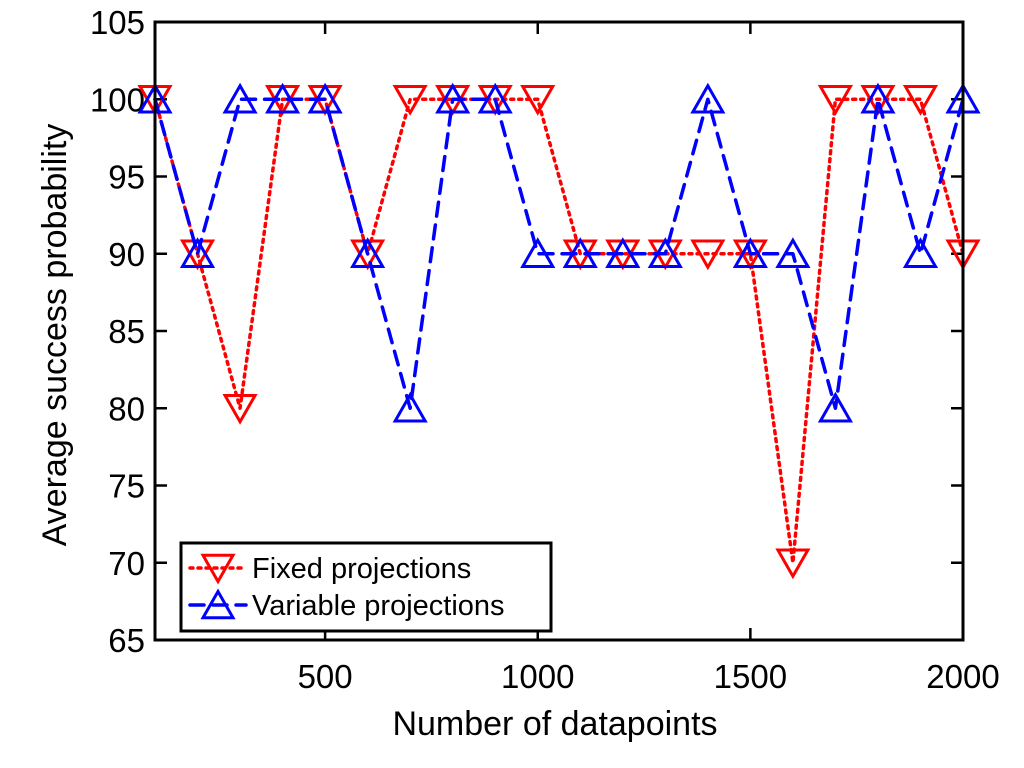  What do you see at coordinates (126, 408) in the screenshot?
I see `y-tick-label: 80` at bounding box center [126, 408].